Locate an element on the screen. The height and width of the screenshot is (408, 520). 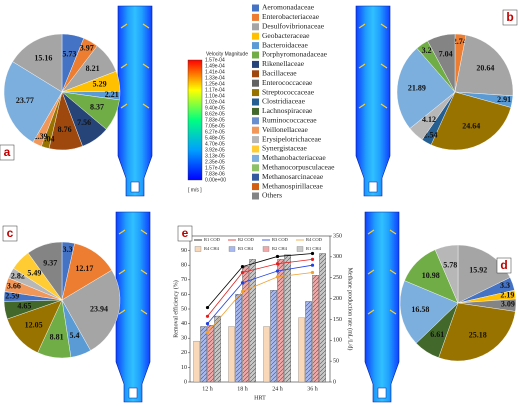
slice-label: 25.18 is located at coordinates (478, 335).